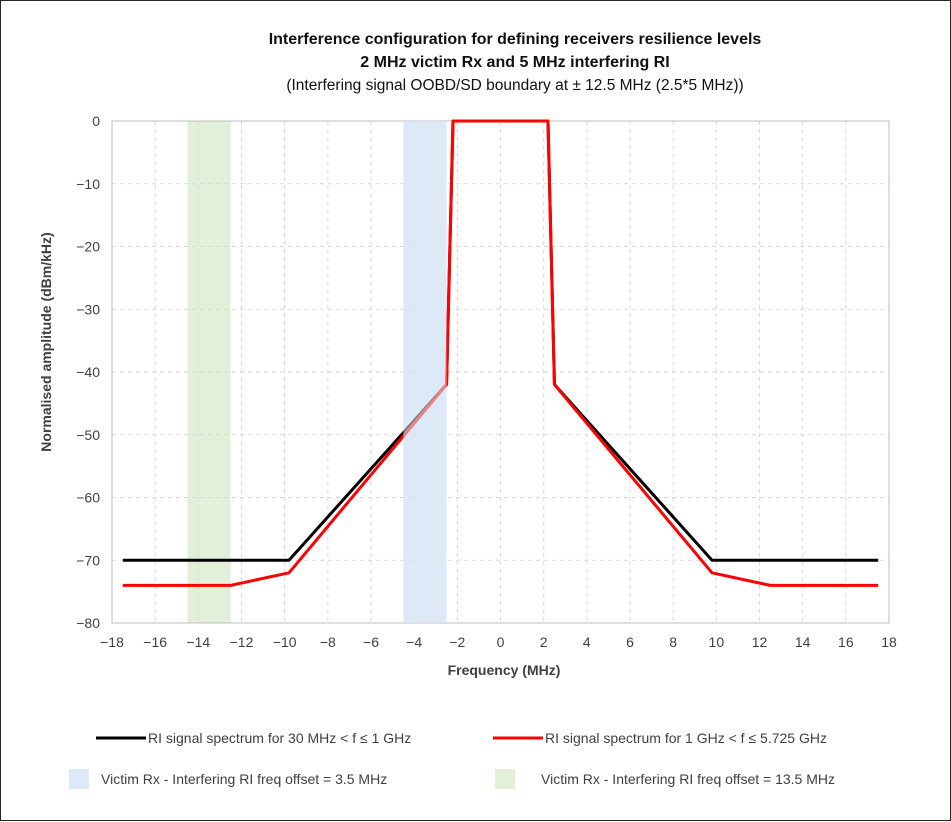 This screenshot has width=951, height=822. What do you see at coordinates (198, 642) in the screenshot?
I see `x-tick-label: −14` at bounding box center [198, 642].